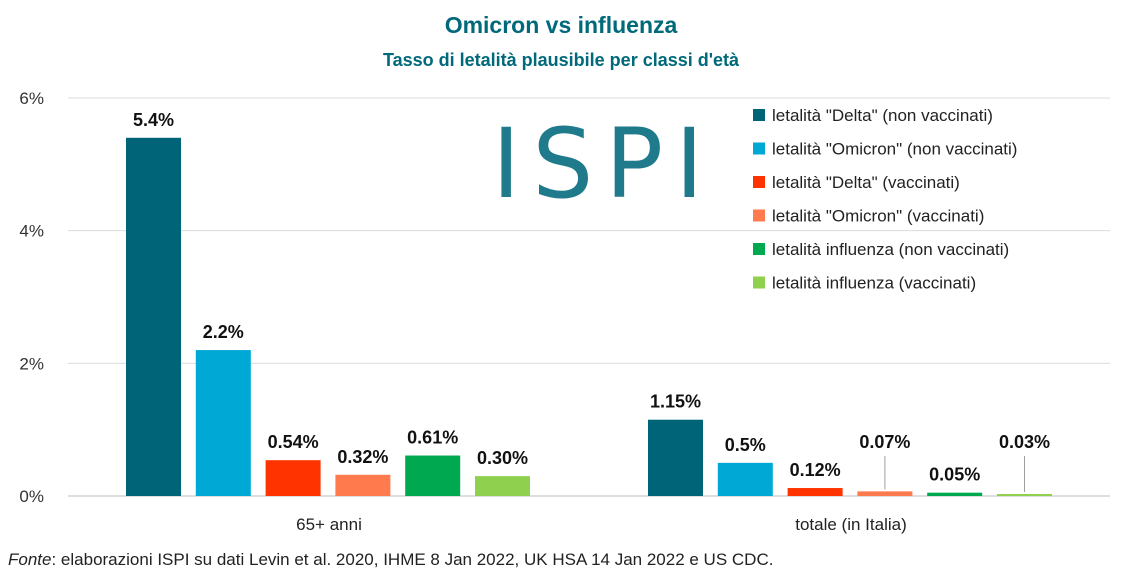 This screenshot has width=1122, height=579. I want to click on y-axis-ticks: 0% 2% 4% 6%, so click(31, 297).